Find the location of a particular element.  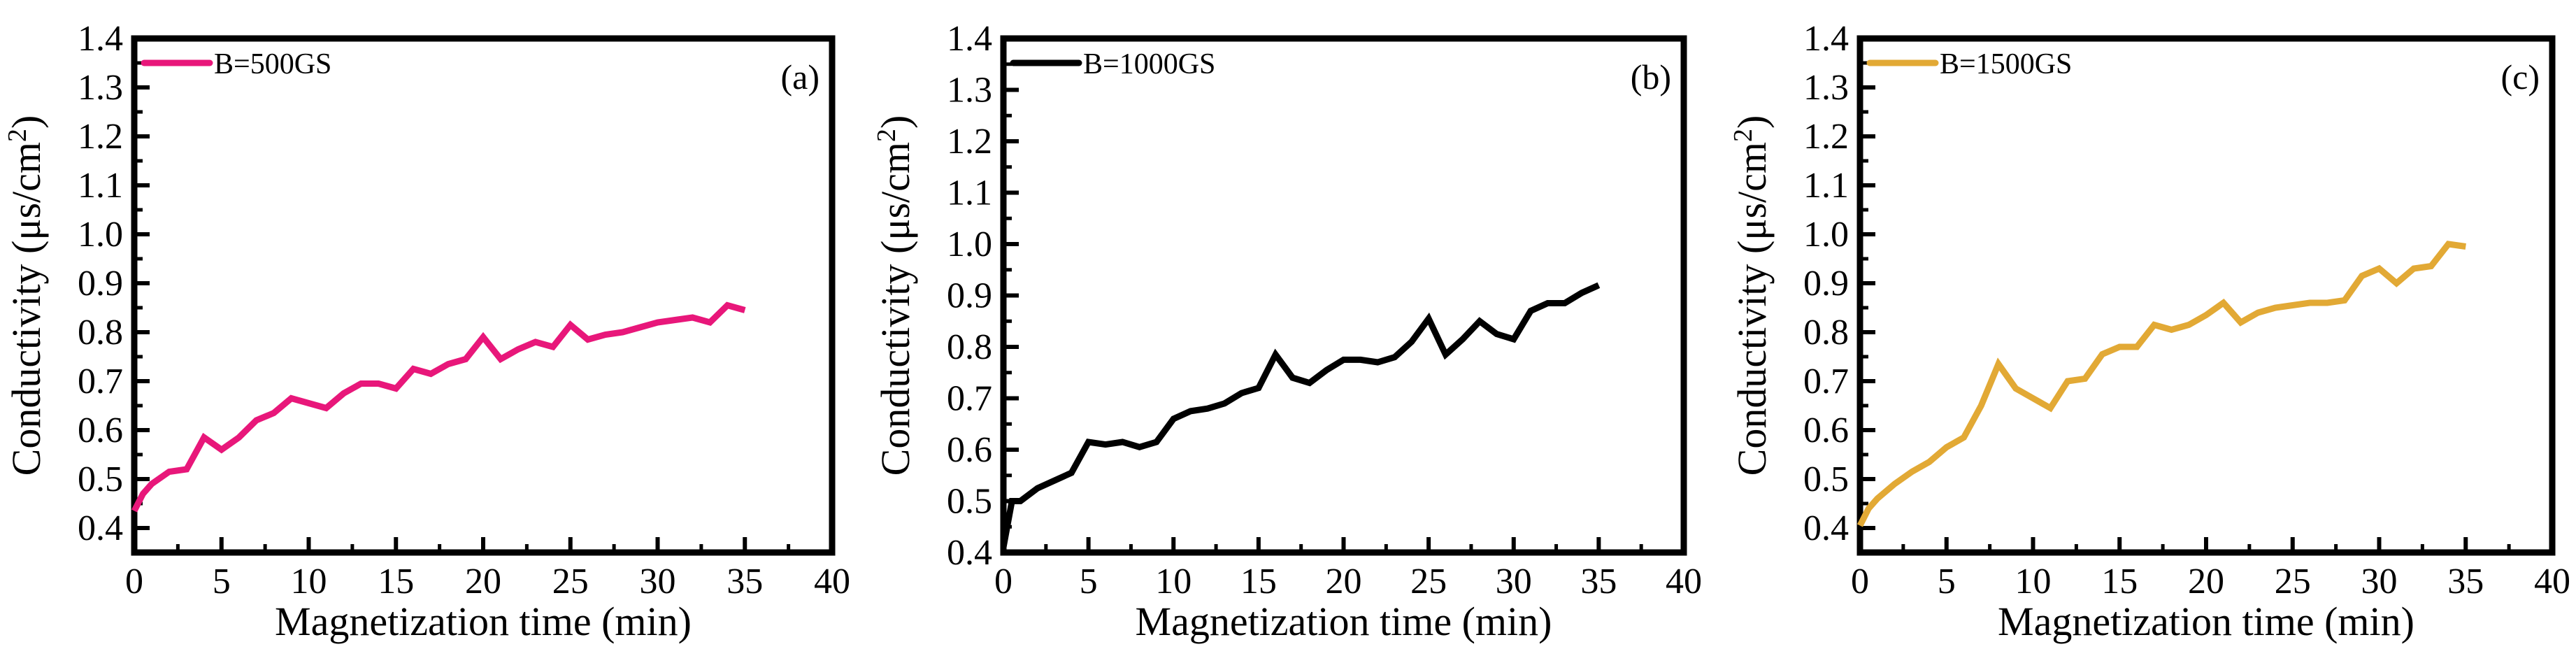

legend: B=500GS is located at coordinates (236, 64).